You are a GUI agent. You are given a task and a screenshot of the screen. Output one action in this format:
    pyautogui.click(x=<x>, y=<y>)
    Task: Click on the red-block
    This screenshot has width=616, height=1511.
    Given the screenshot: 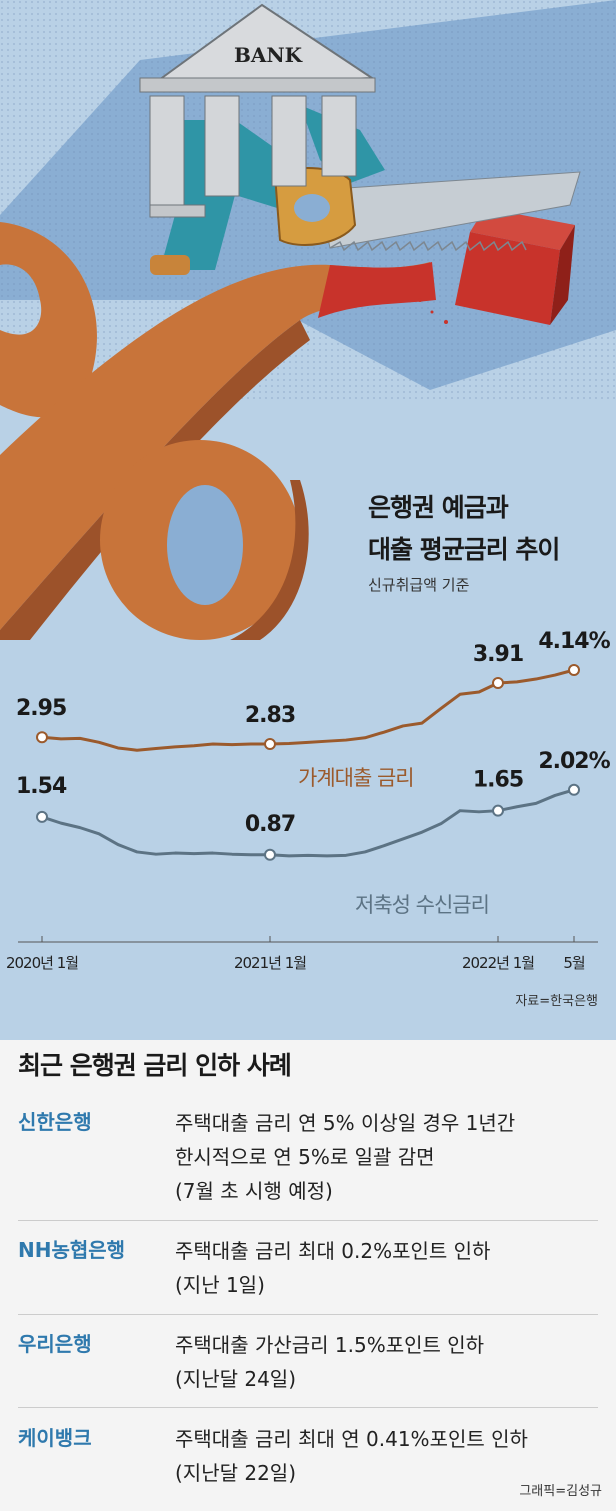 What is the action you would take?
    pyautogui.click(x=507, y=278)
    